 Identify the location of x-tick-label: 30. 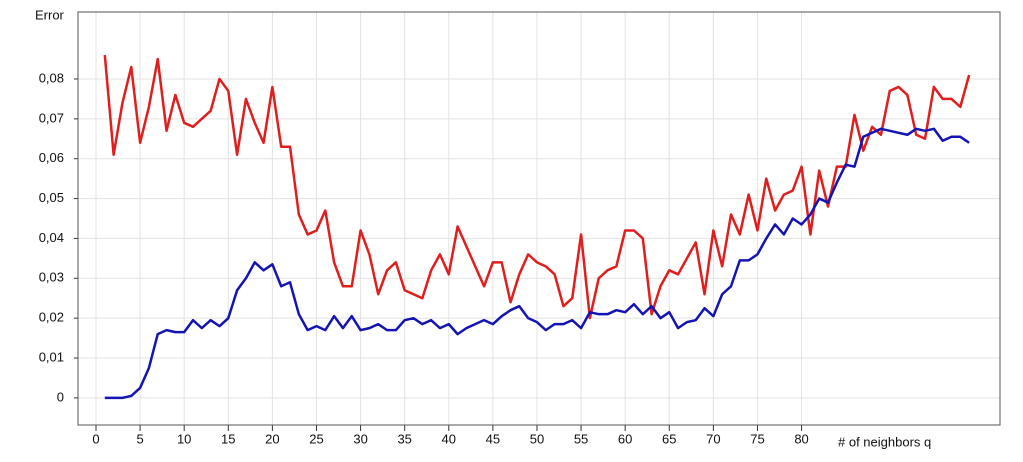
(360, 438).